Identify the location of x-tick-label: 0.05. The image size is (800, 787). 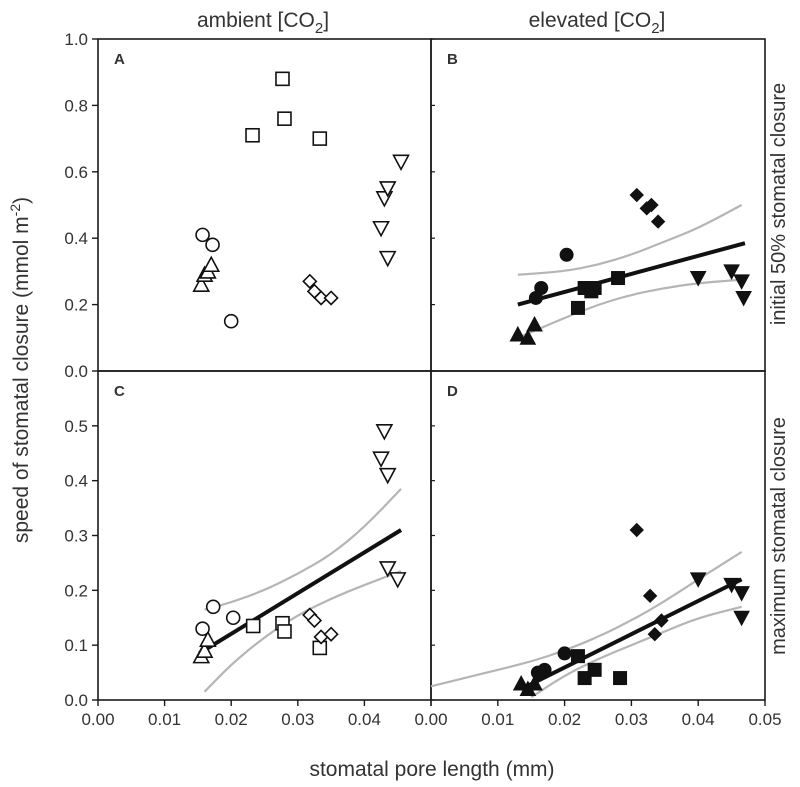
(764, 719).